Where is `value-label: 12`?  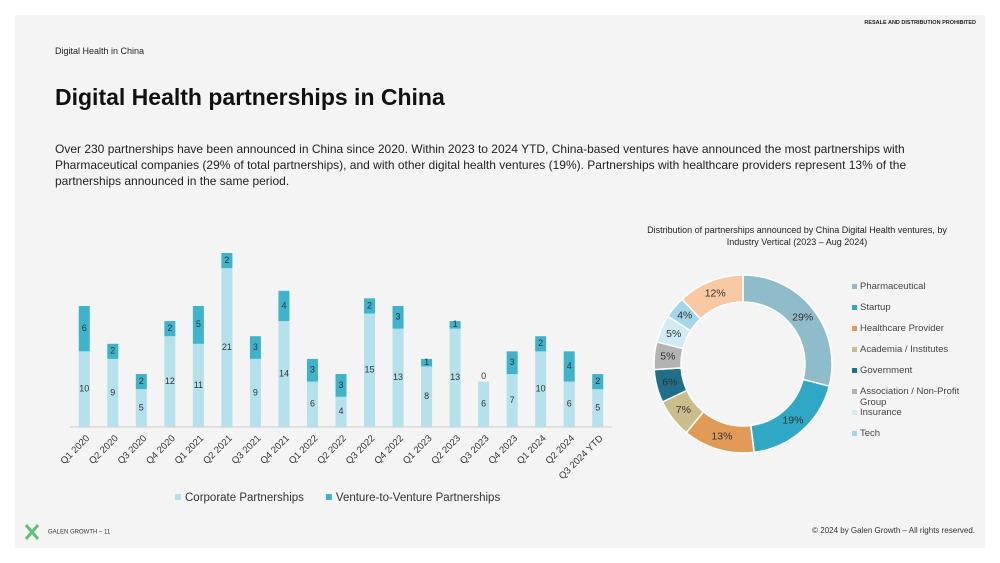 value-label: 12 is located at coordinates (170, 381).